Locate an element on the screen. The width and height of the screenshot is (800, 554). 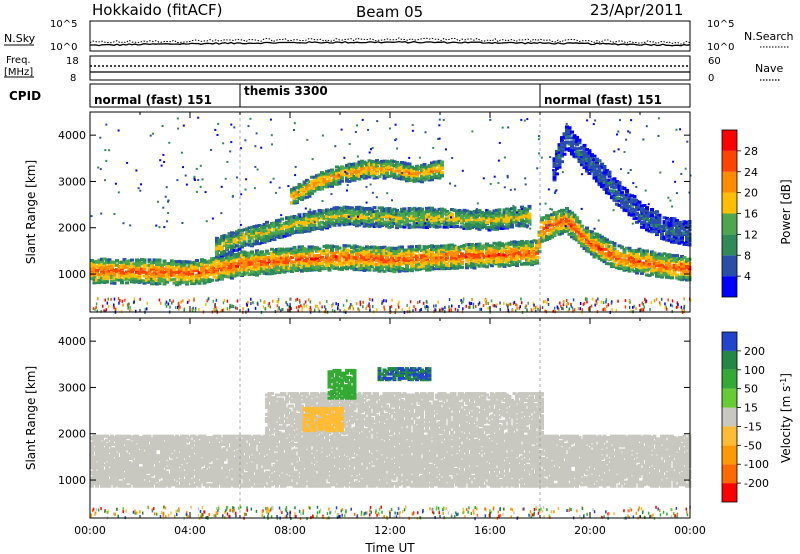
freq-tick-low: 8 is located at coordinates (73, 78).